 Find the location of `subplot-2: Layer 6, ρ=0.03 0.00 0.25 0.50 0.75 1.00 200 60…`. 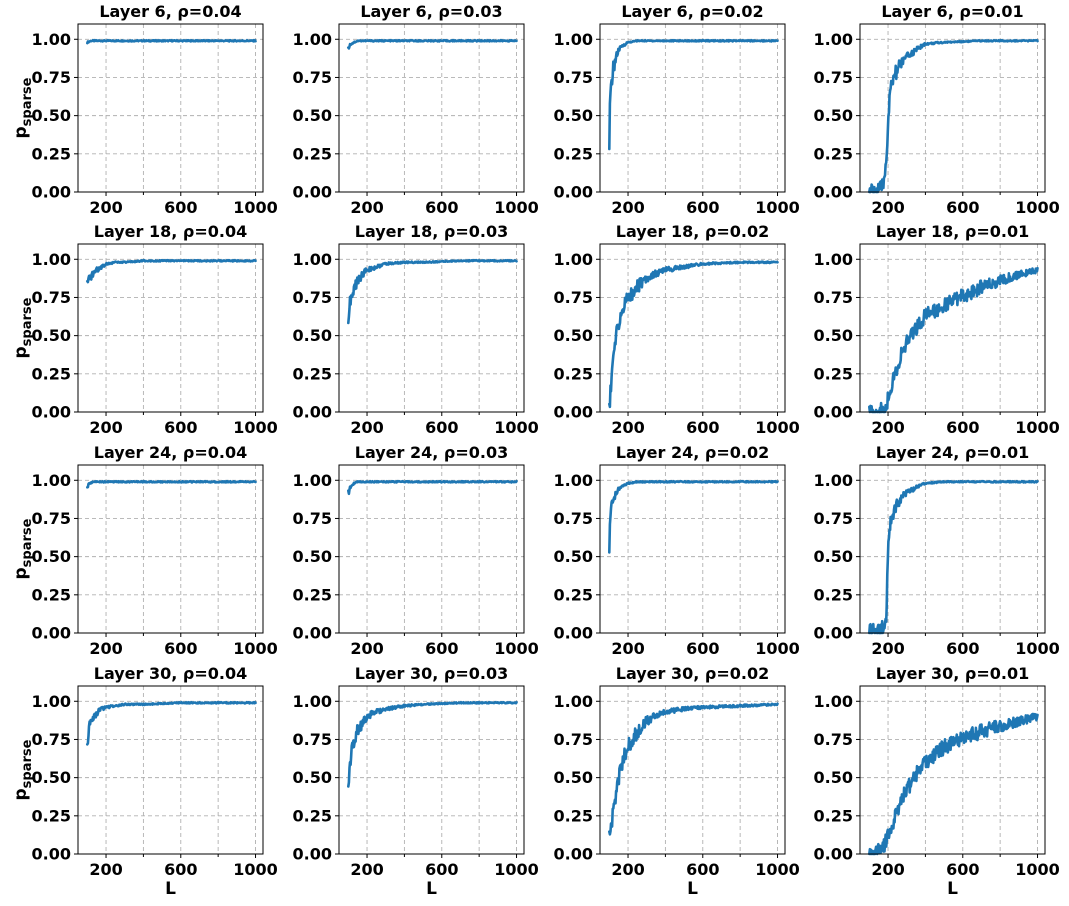

subplot-2: Layer 6, ρ=0.03 0.00 0.25 0.50 0.75 1.00 200 60… is located at coordinates (416, 109).